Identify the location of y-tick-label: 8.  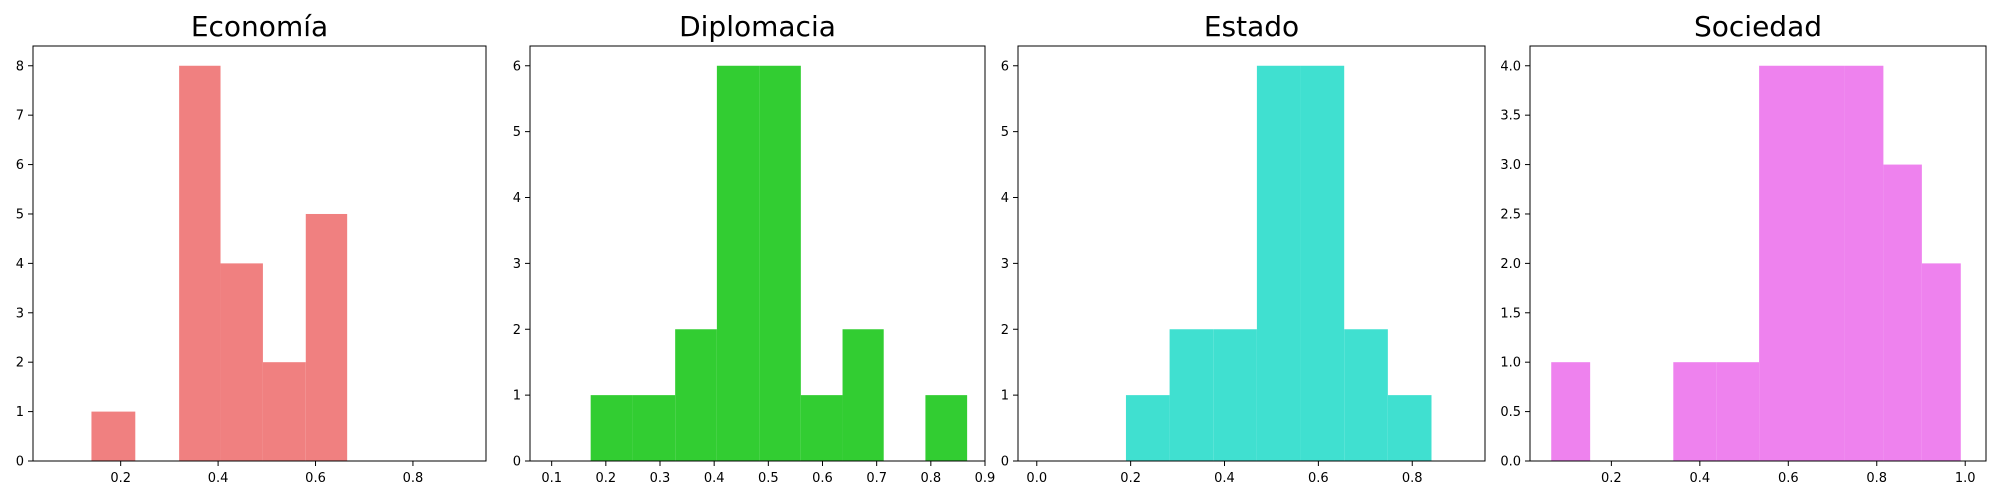
(20, 66).